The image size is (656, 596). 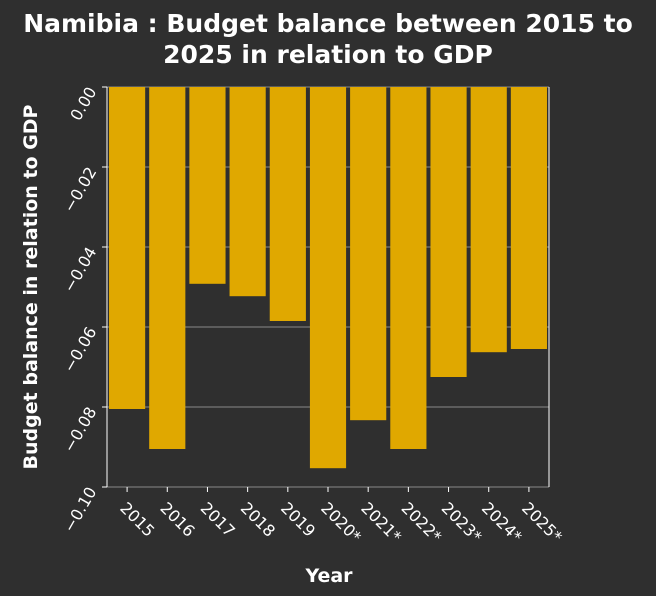 What do you see at coordinates (167, 268) in the screenshot?
I see `bar-2016` at bounding box center [167, 268].